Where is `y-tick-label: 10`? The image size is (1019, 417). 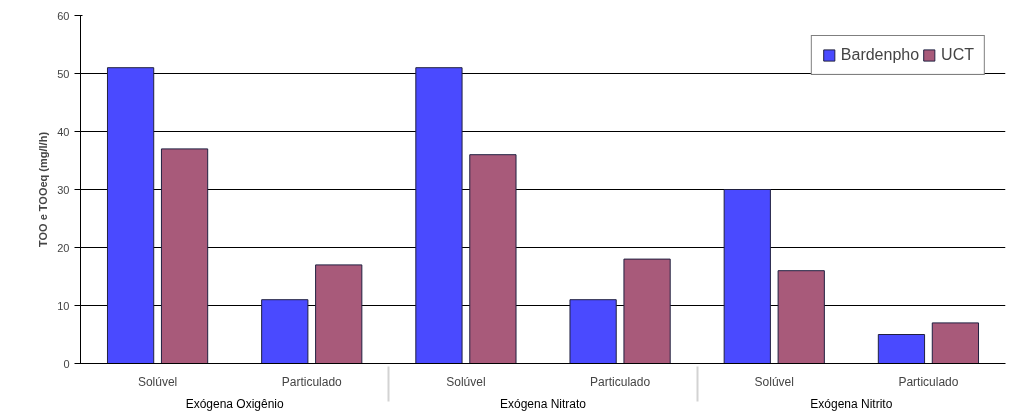 y-tick-label: 10 is located at coordinates (63, 305).